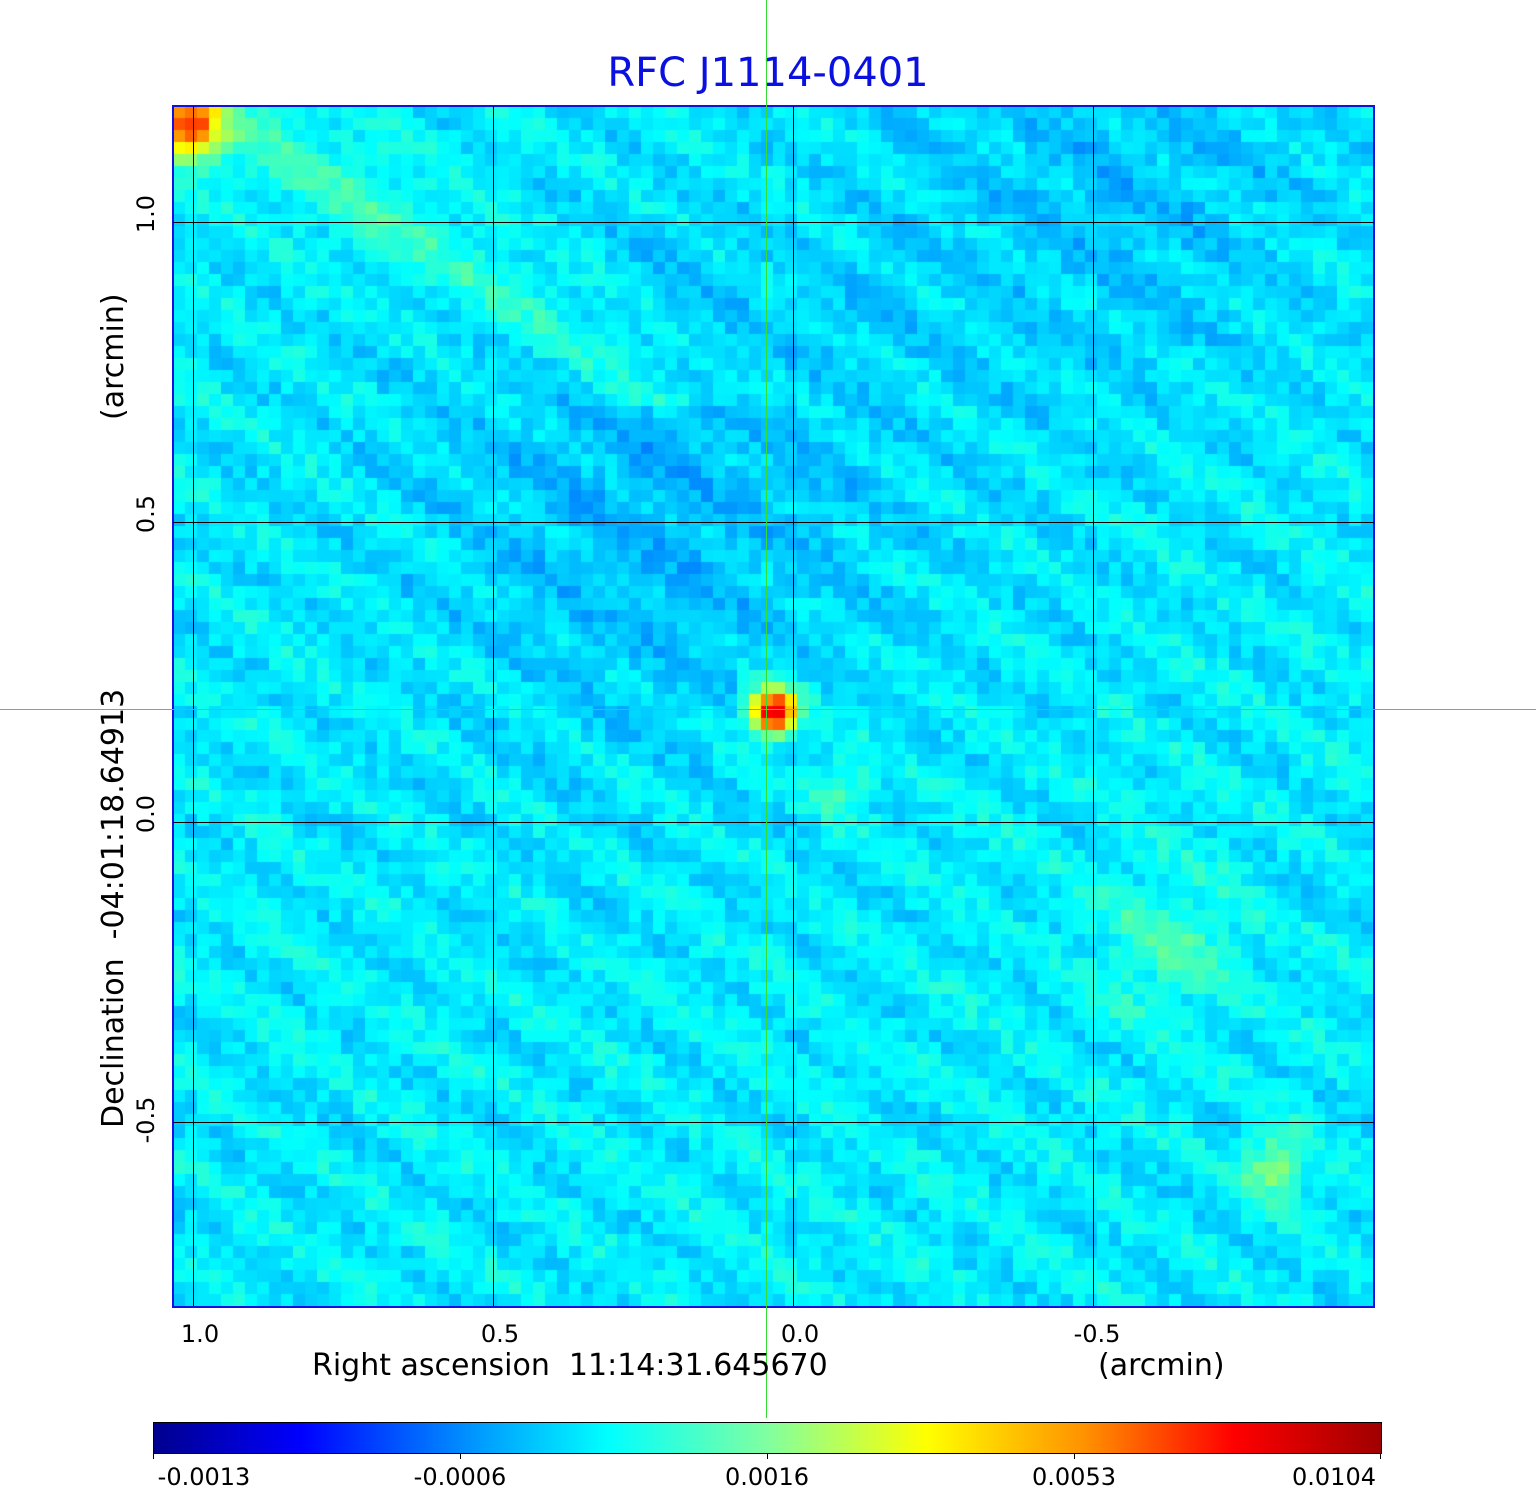  I want to click on y-tick-label: 0.0, so click(146, 814).